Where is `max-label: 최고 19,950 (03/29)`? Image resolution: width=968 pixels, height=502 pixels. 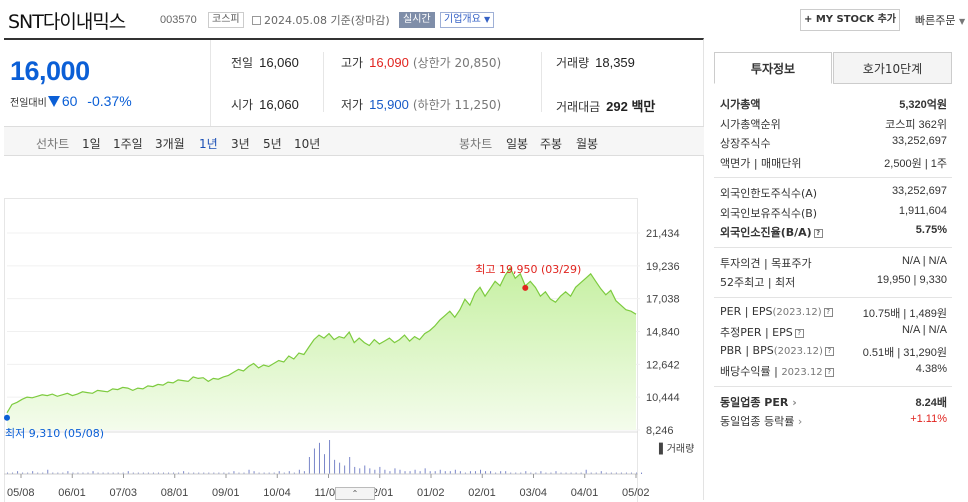 max-label: 최고 19,950 (03/29) is located at coordinates (528, 269).